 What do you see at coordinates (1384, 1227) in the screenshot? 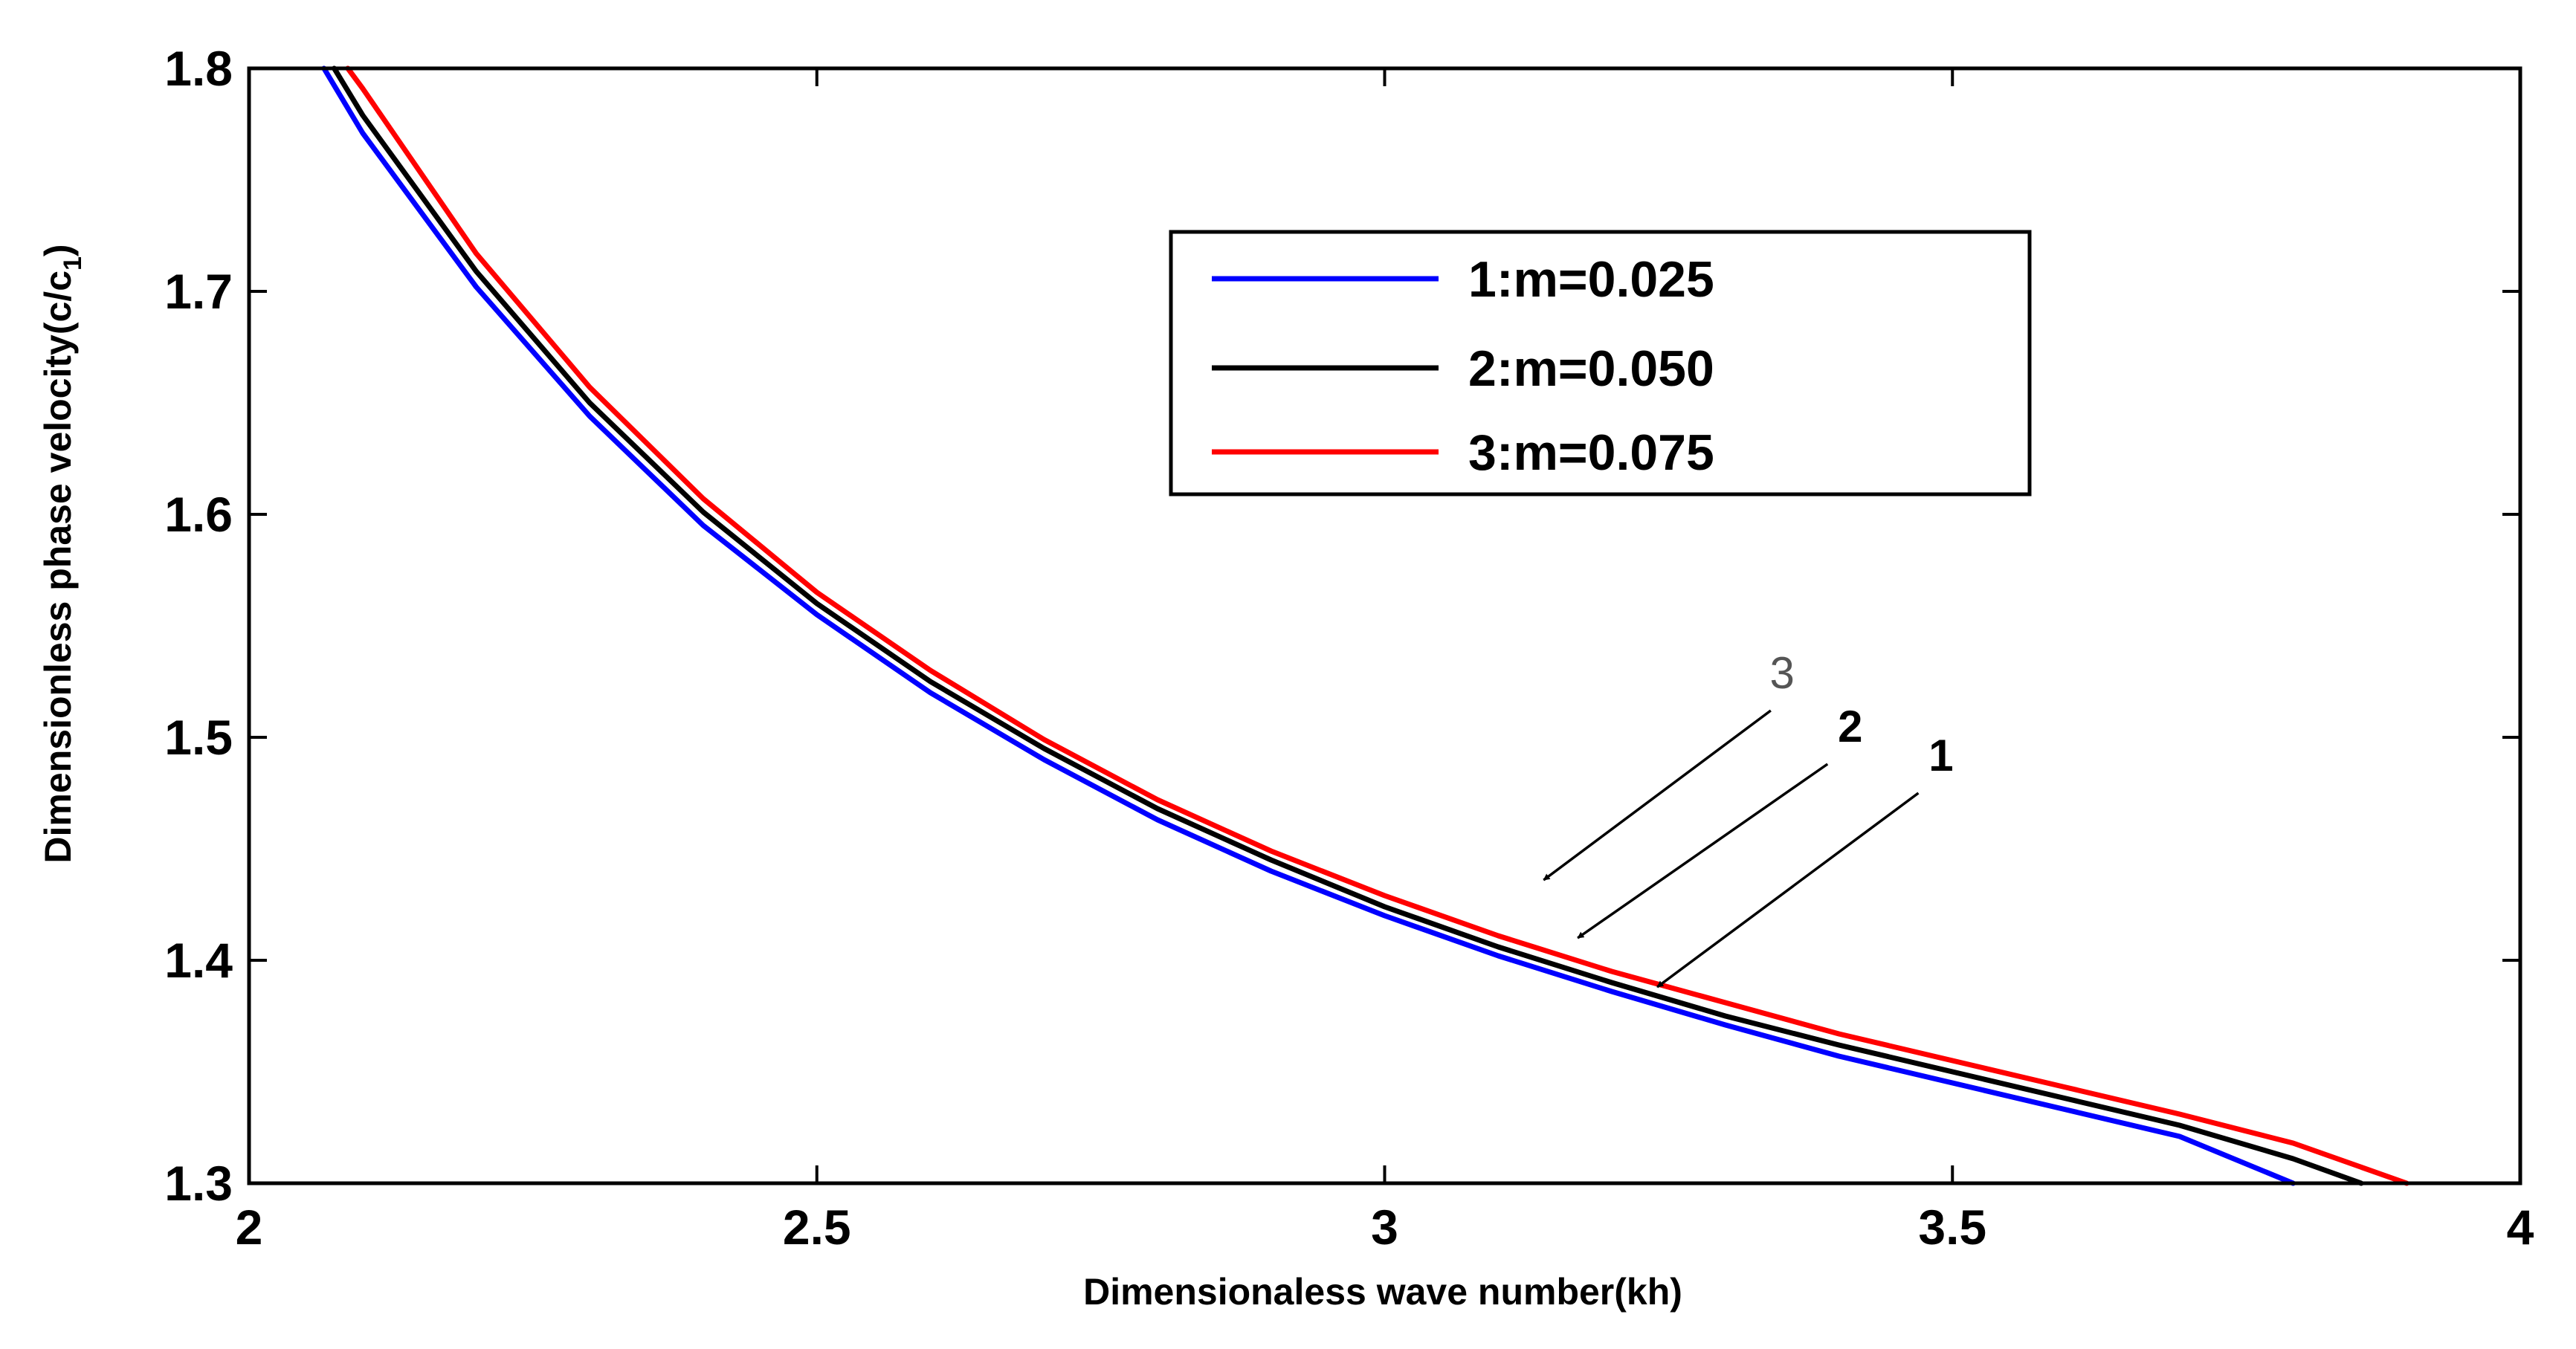
I see `x-tick-label: 3` at bounding box center [1384, 1227].